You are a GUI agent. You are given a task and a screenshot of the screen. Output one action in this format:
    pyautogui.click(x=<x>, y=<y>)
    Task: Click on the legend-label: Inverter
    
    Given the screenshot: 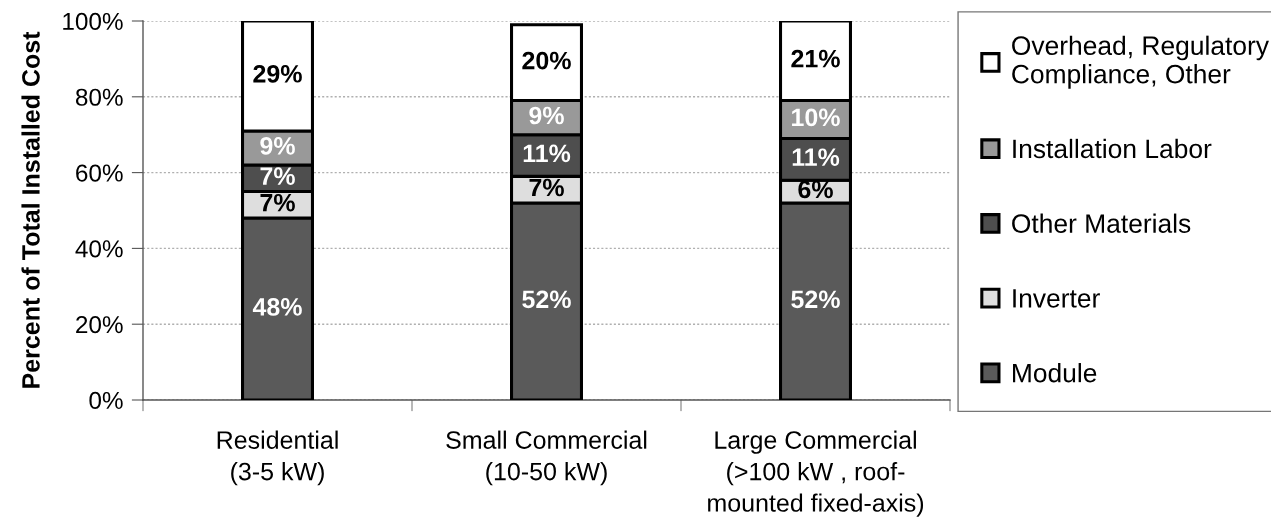 What is the action you would take?
    pyautogui.click(x=1056, y=298)
    